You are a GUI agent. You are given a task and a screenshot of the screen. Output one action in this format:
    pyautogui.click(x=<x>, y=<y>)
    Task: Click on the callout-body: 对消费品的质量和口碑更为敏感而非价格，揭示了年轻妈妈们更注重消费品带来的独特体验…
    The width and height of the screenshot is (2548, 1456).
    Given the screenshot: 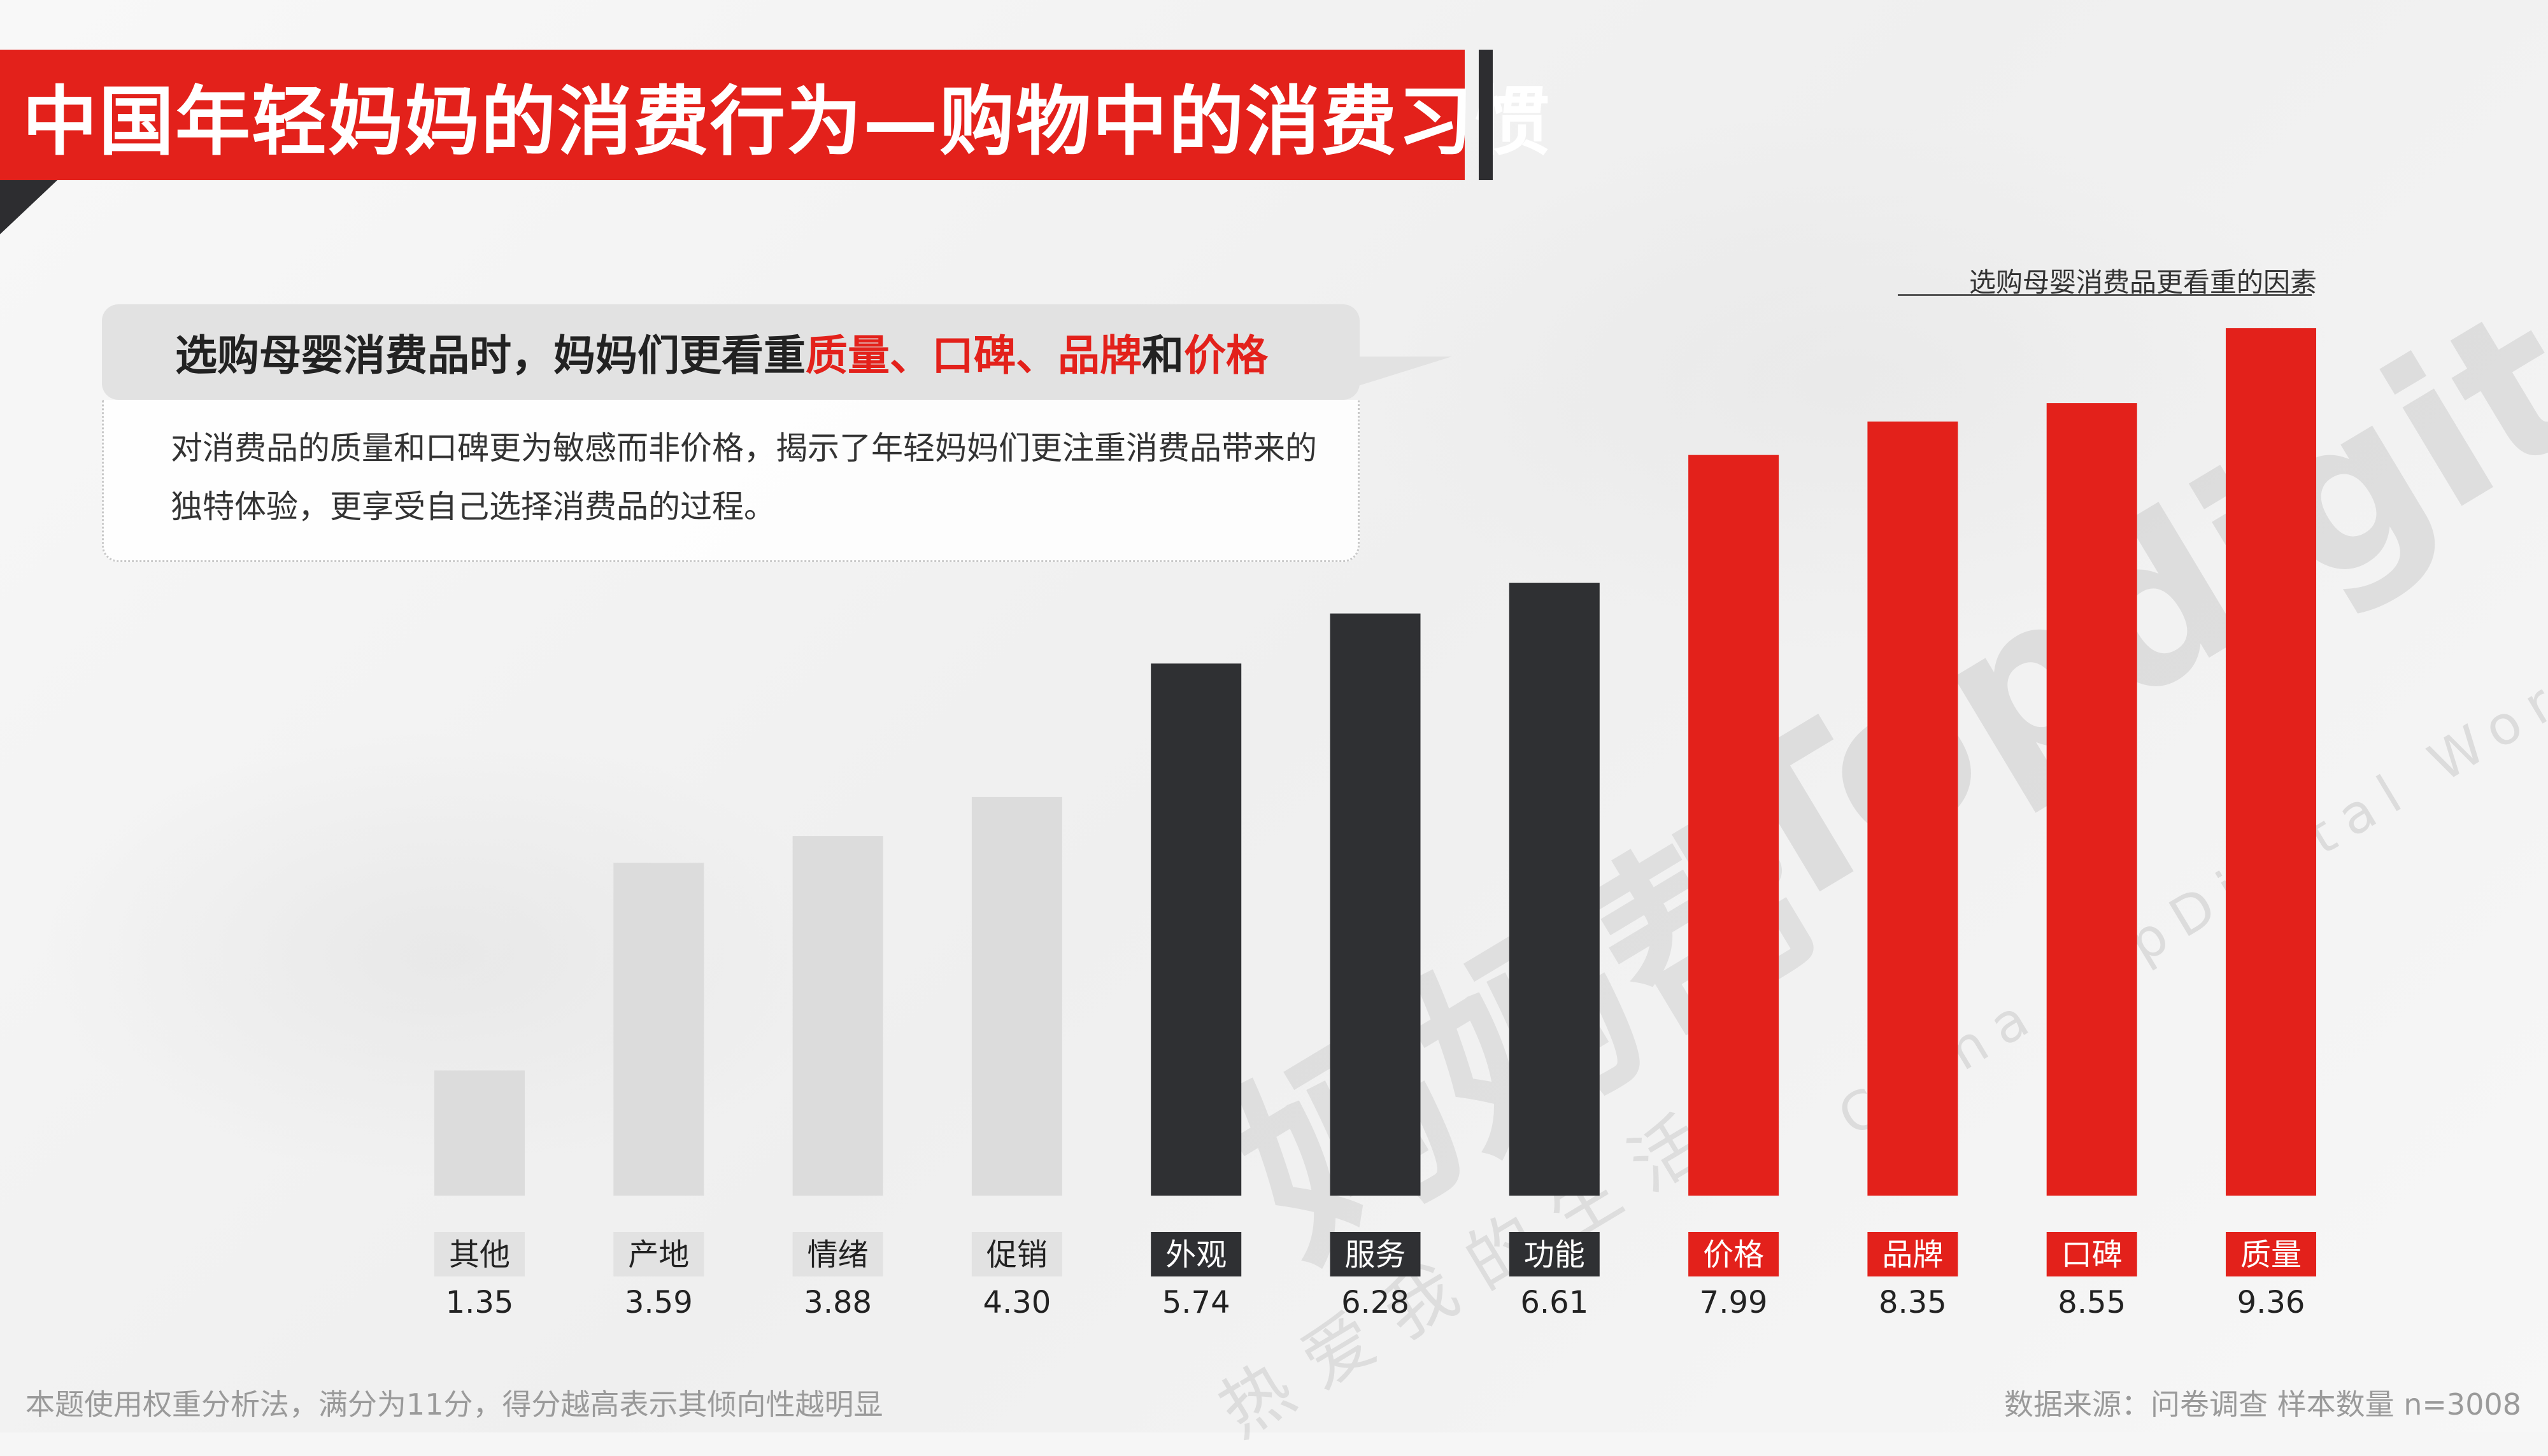 What is the action you would take?
    pyautogui.click(x=731, y=481)
    